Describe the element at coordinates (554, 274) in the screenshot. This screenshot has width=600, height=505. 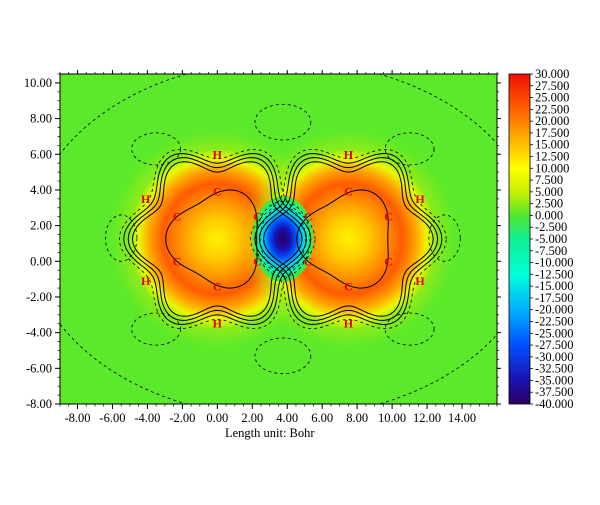
I see `colorbar-label: -12.500` at that location.